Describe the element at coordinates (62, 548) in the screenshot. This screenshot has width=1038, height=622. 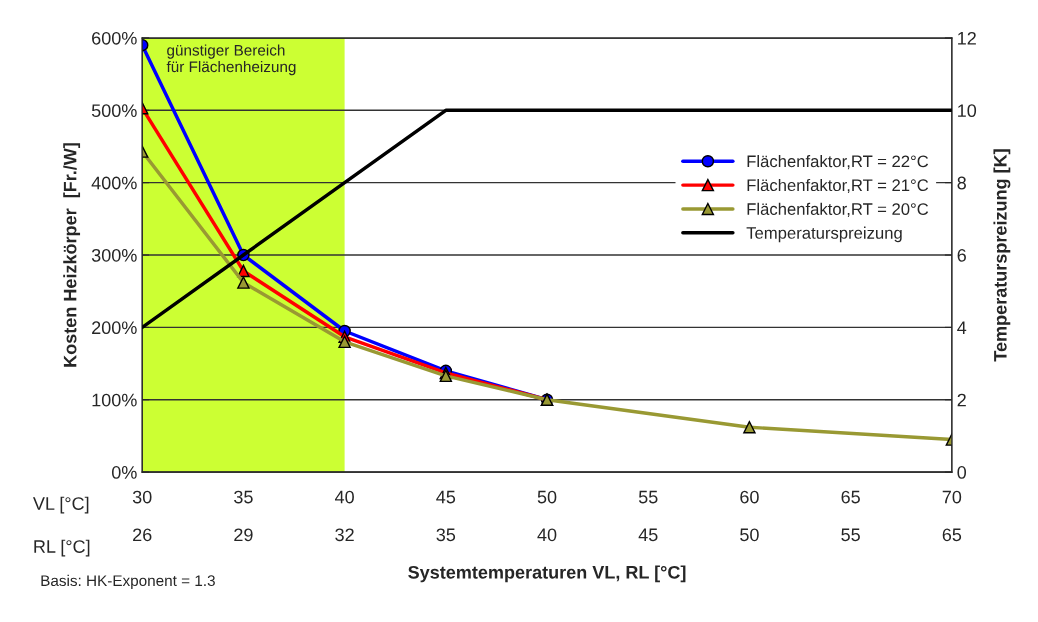
I see `text: RL [°C]` at that location.